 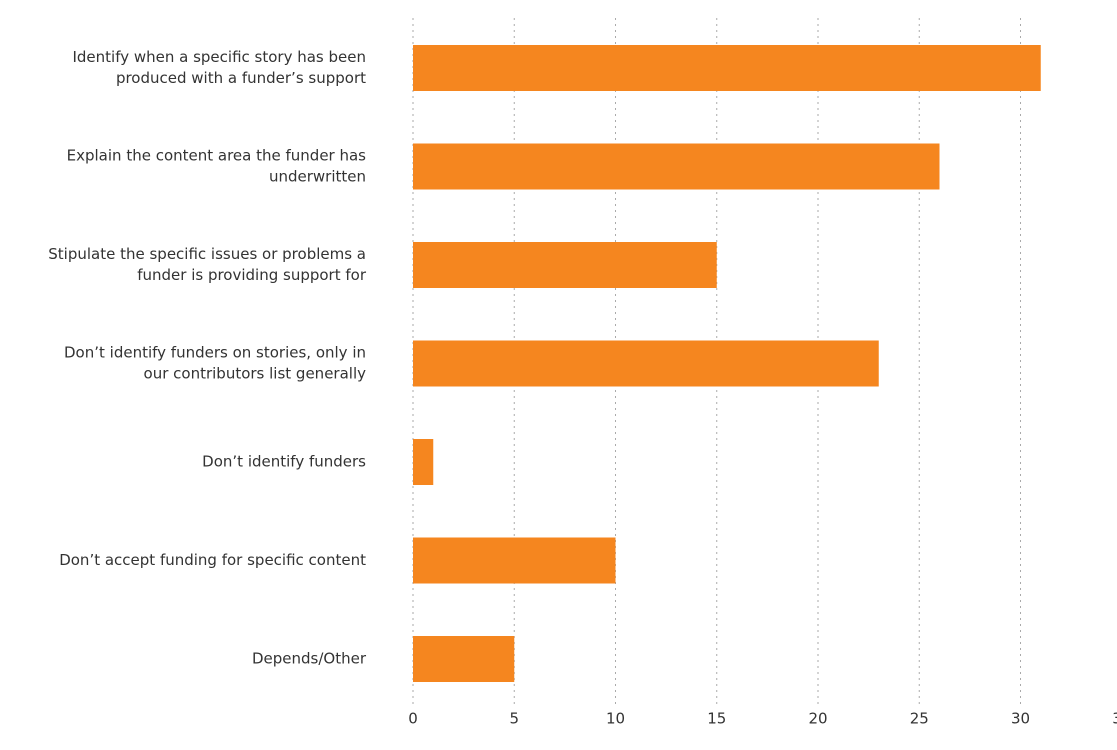 I want to click on x-tick-label: 35, so click(x=1114, y=719).